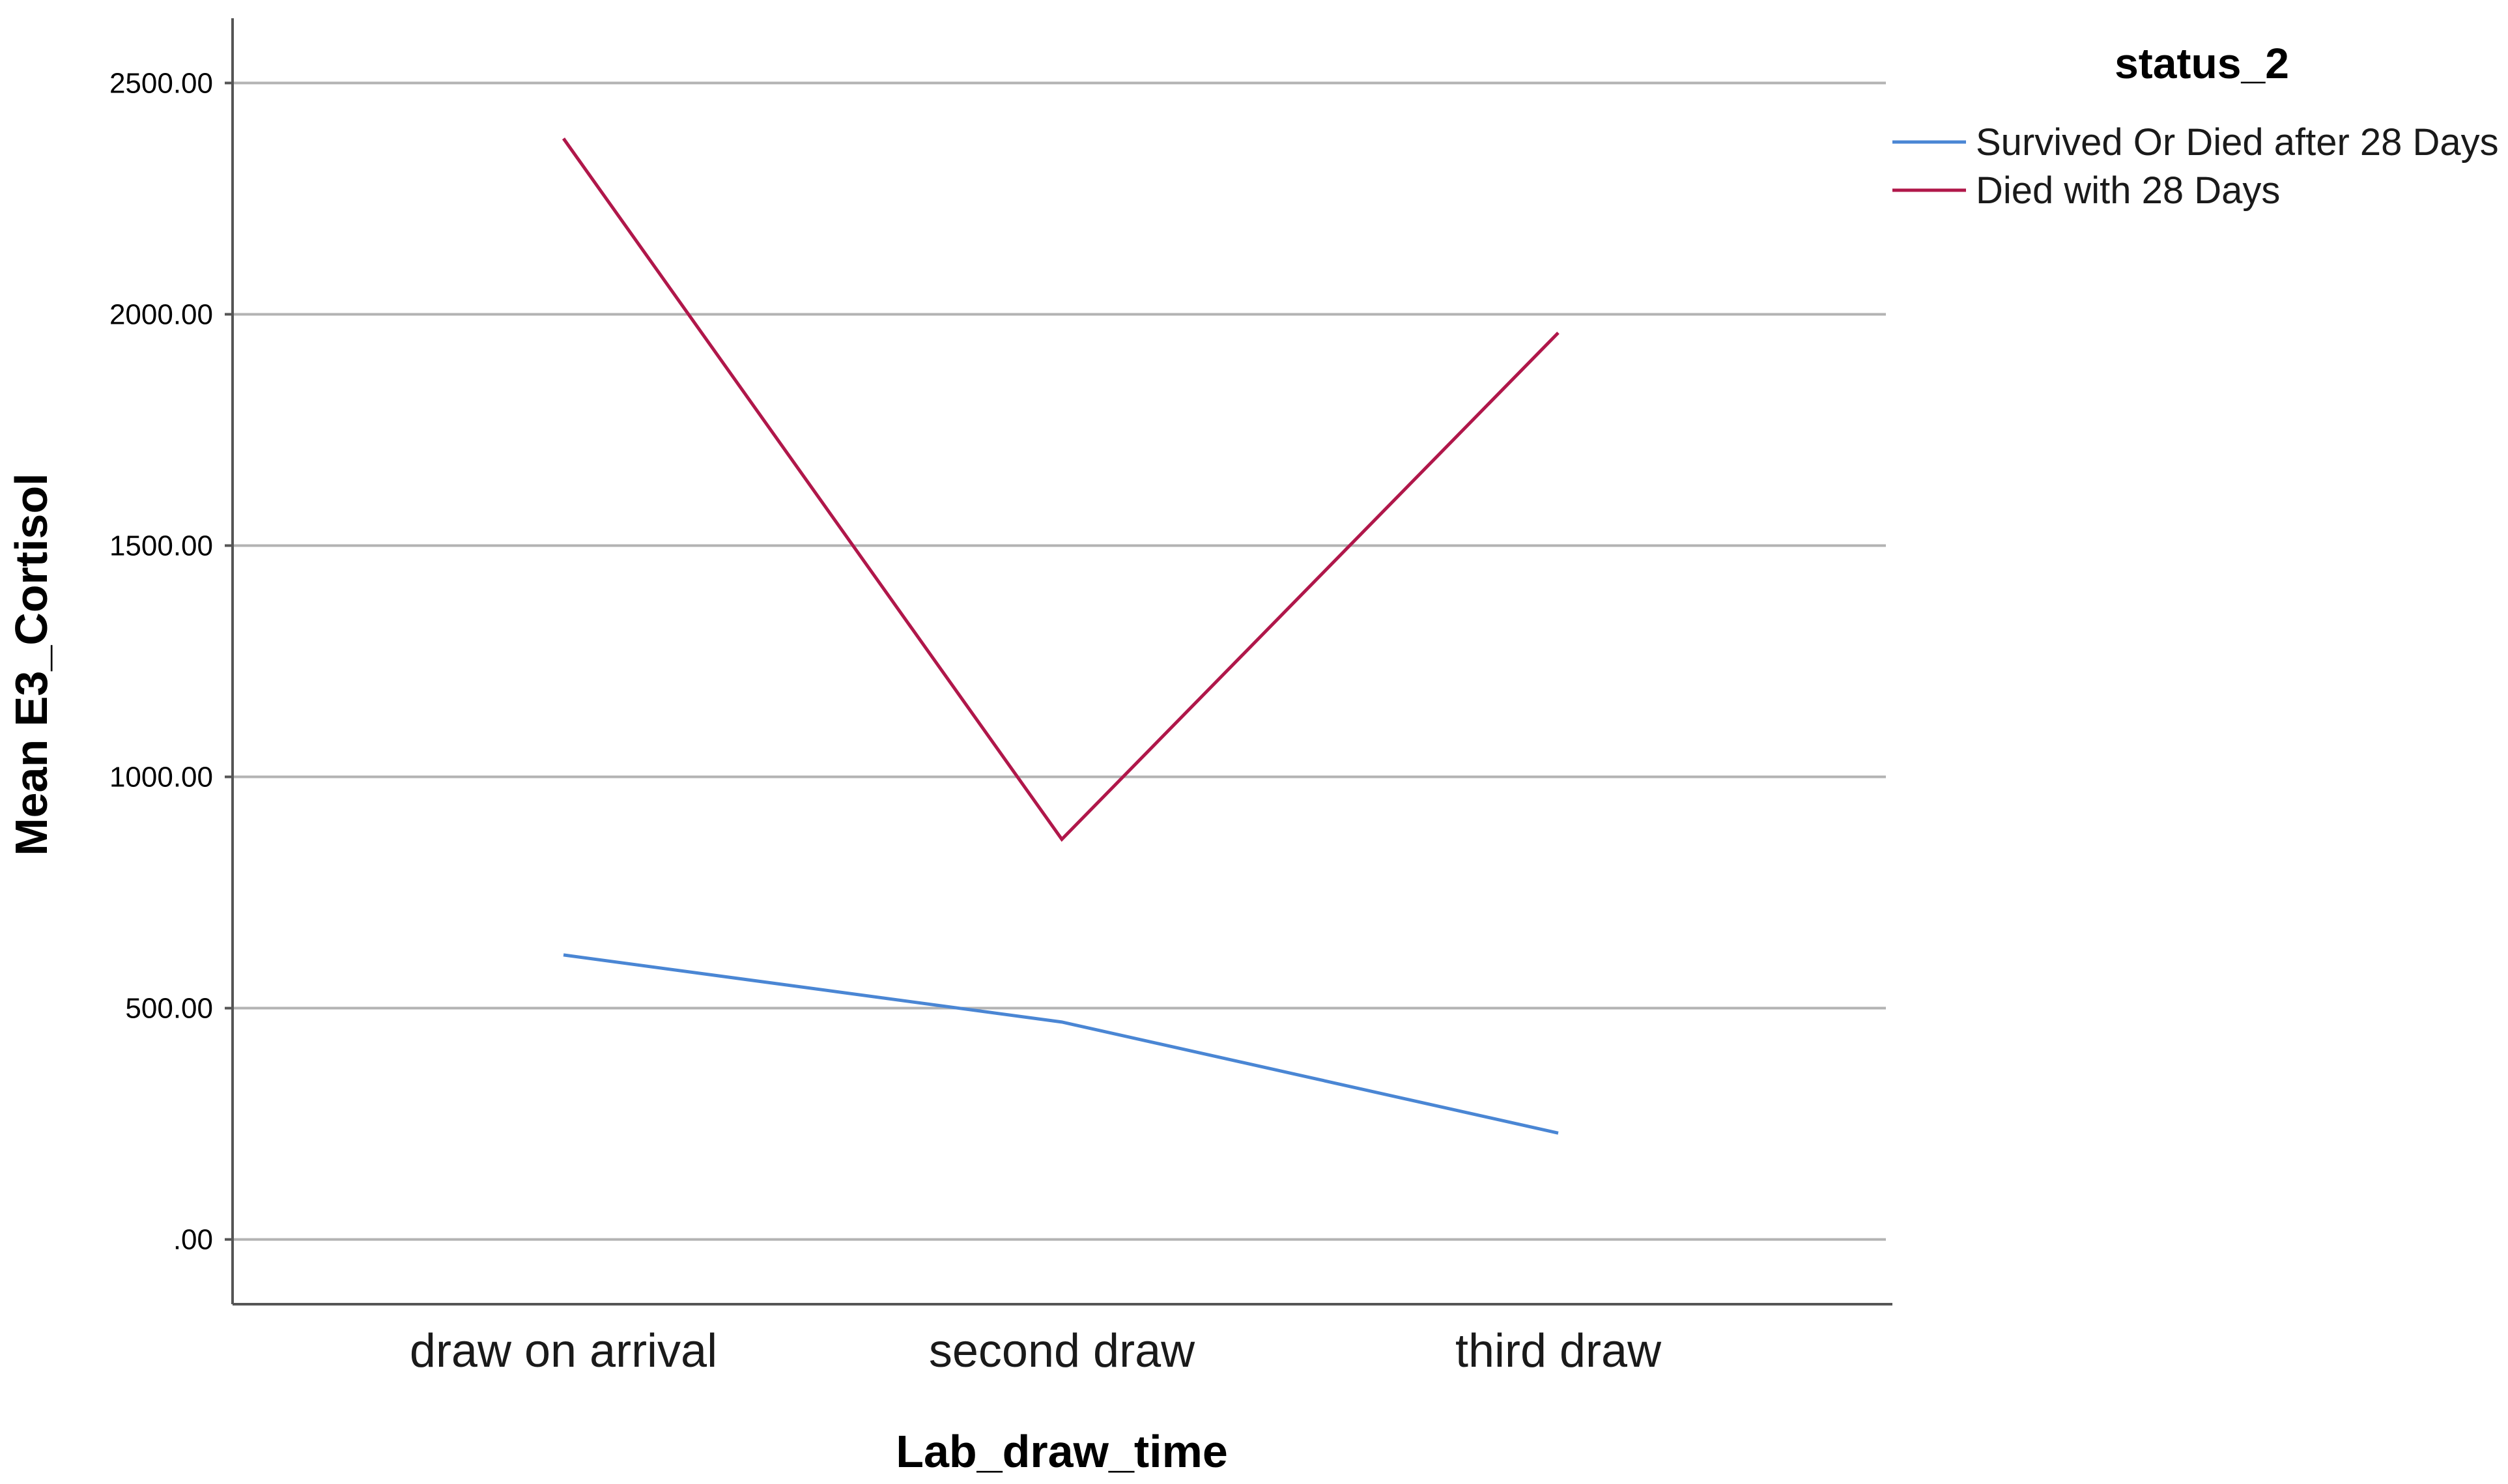 This screenshot has height=1484, width=2508. I want to click on y-tick-label: 2000.00, so click(161, 314).